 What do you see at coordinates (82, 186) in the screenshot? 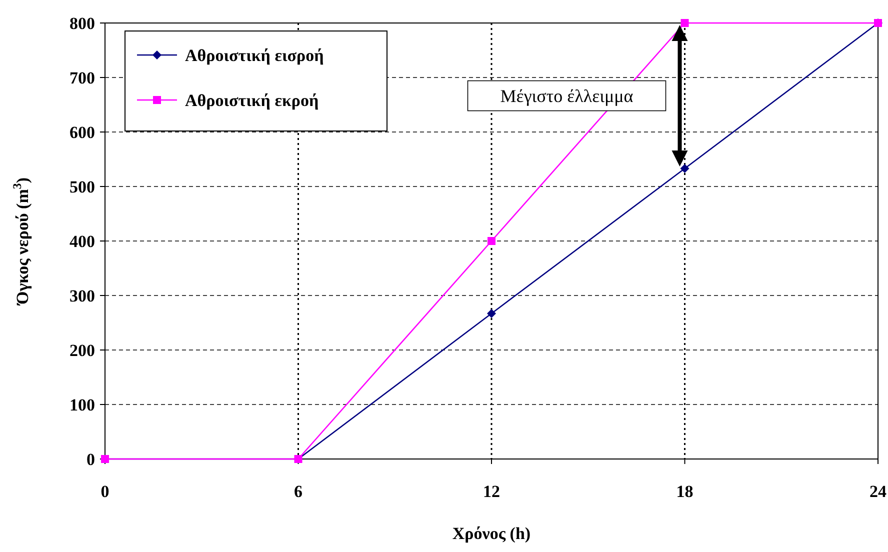
I see `y-tick-label: 500` at bounding box center [82, 186].